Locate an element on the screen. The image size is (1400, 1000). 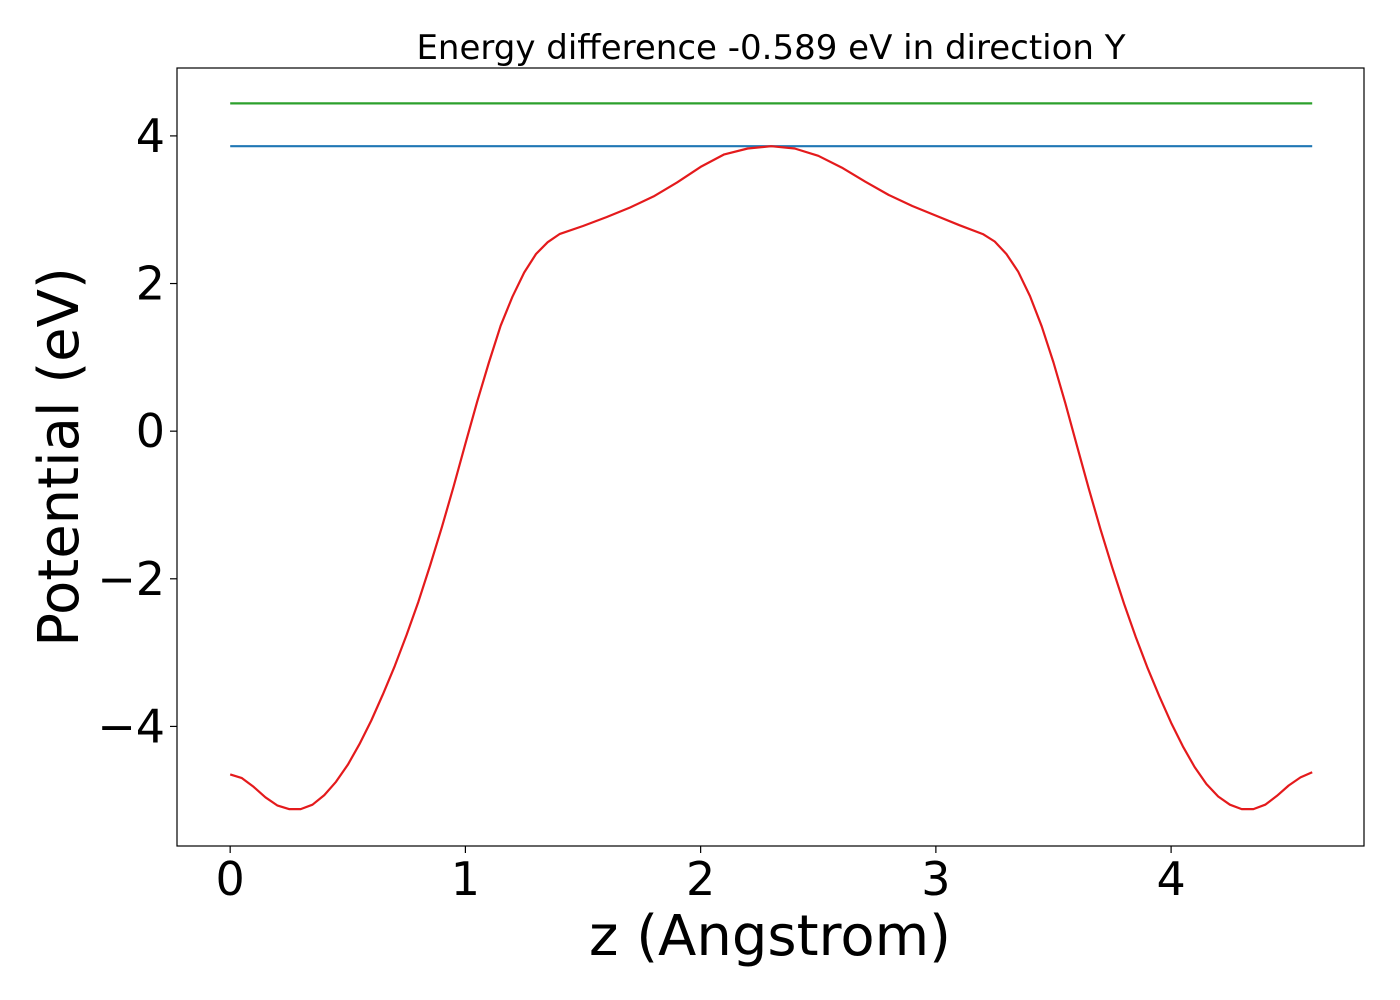
x-tick-label: 3 is located at coordinates (935, 879).